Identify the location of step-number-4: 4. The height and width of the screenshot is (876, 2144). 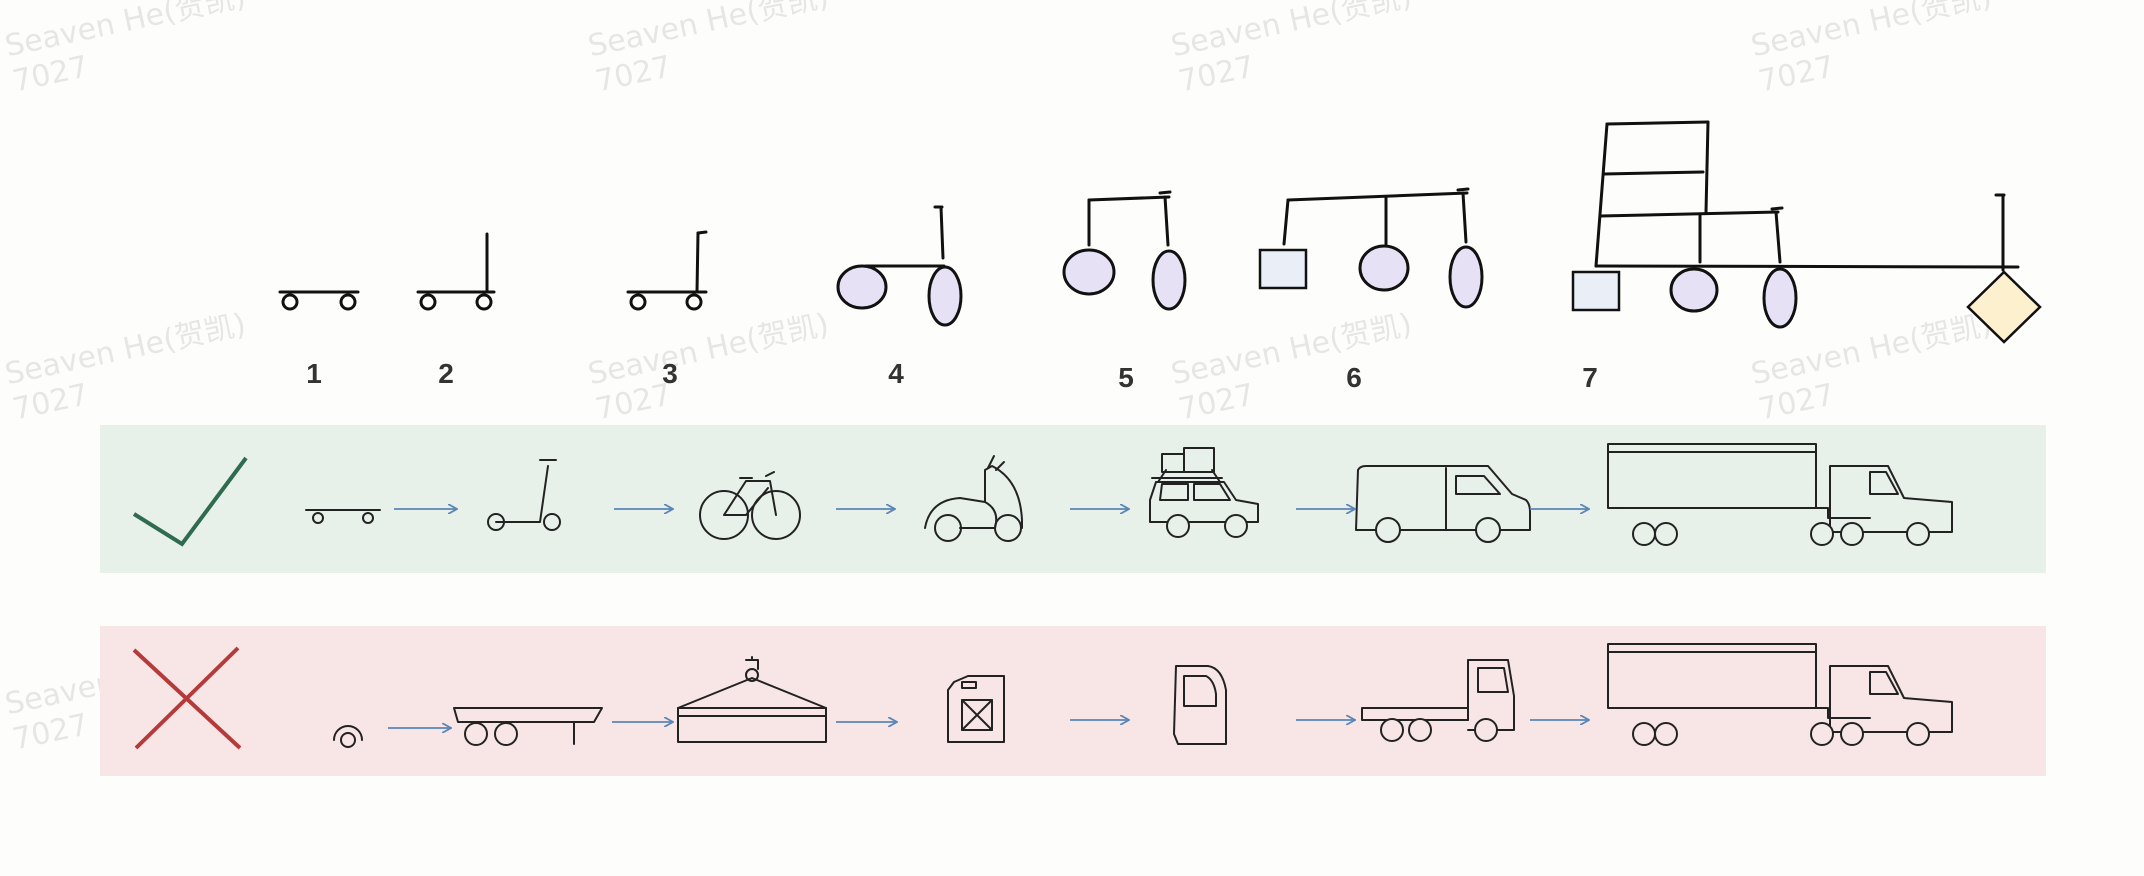
(896, 373).